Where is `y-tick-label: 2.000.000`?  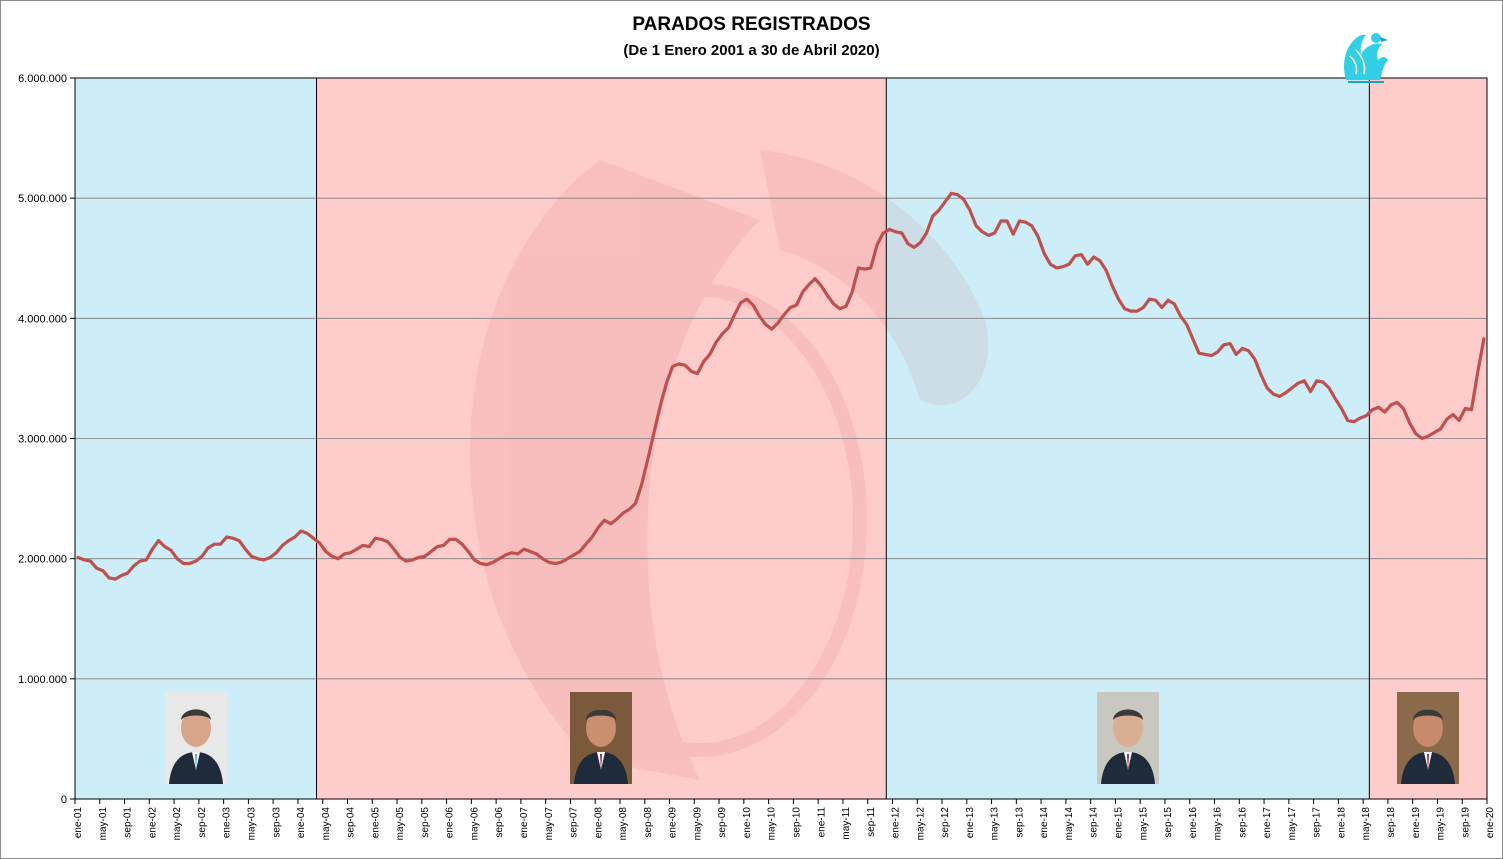 y-tick-label: 2.000.000 is located at coordinates (42, 560).